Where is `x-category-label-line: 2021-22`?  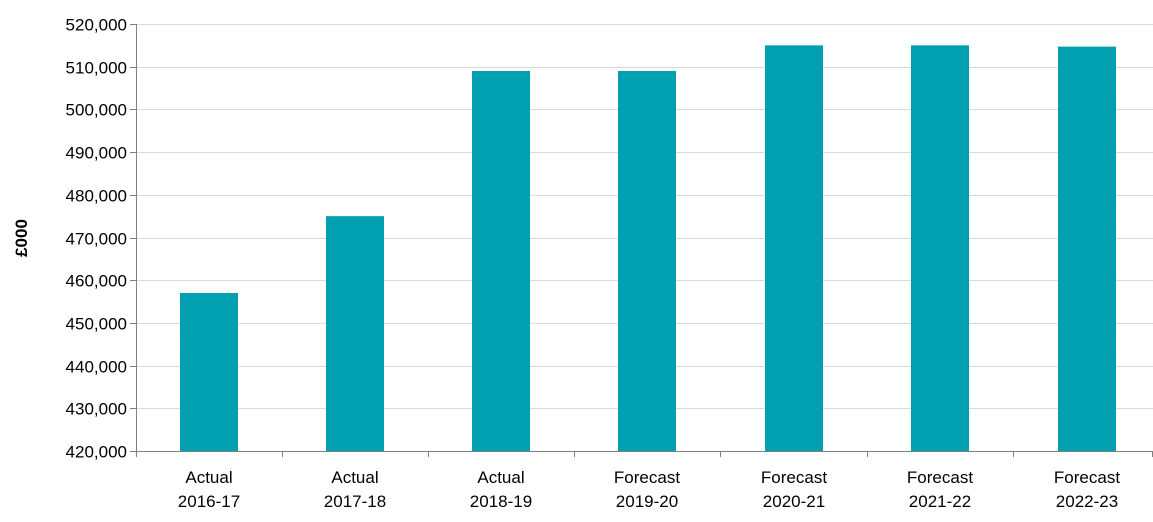
x-category-label-line: 2021-22 is located at coordinates (940, 501).